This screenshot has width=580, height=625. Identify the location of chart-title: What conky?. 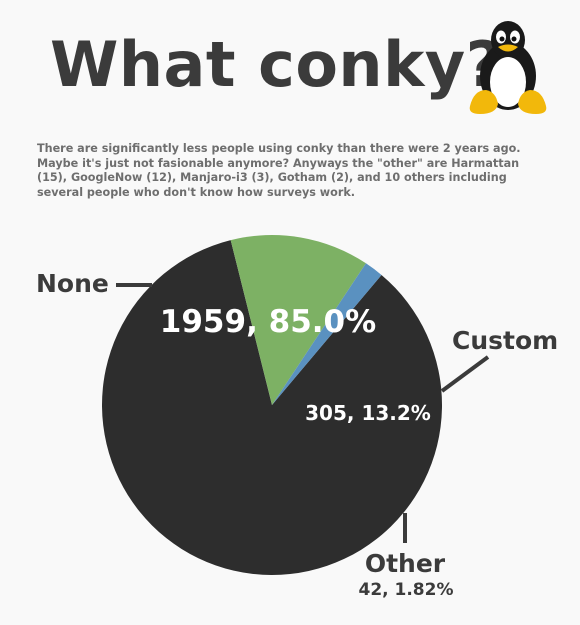
(276, 64).